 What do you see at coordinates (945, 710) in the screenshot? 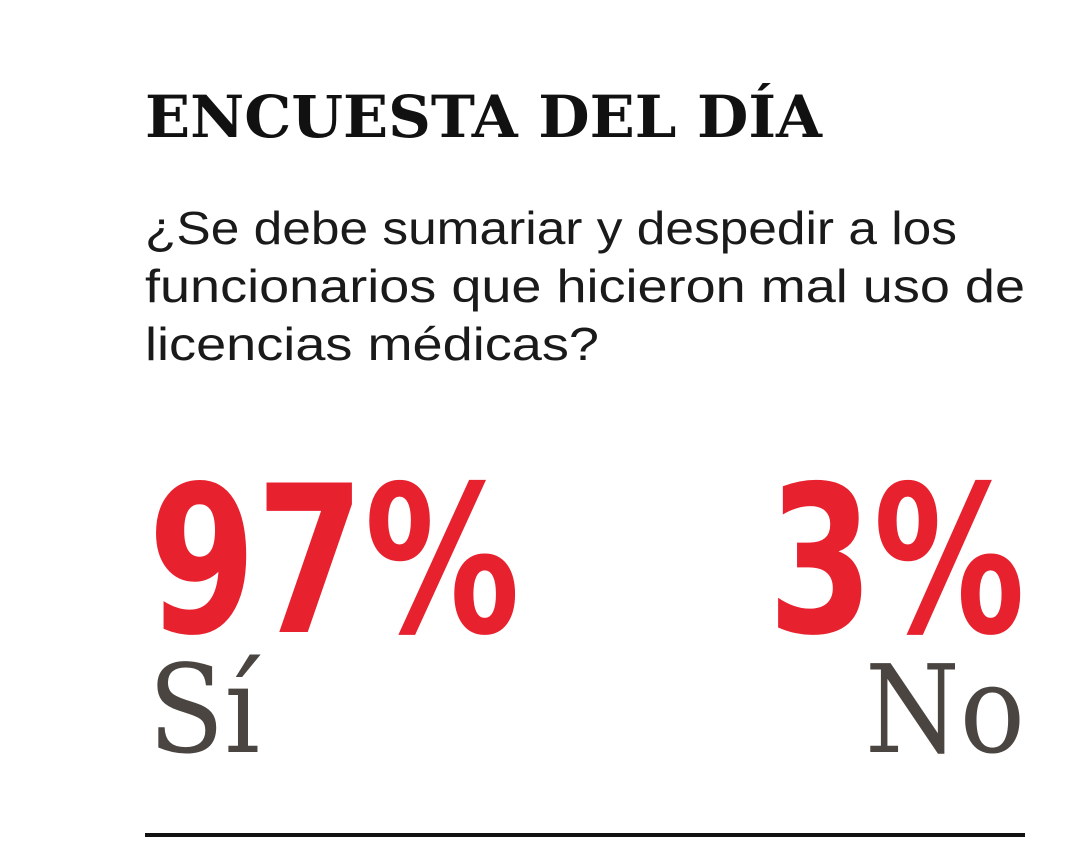
I see `answer-label: No` at bounding box center [945, 710].